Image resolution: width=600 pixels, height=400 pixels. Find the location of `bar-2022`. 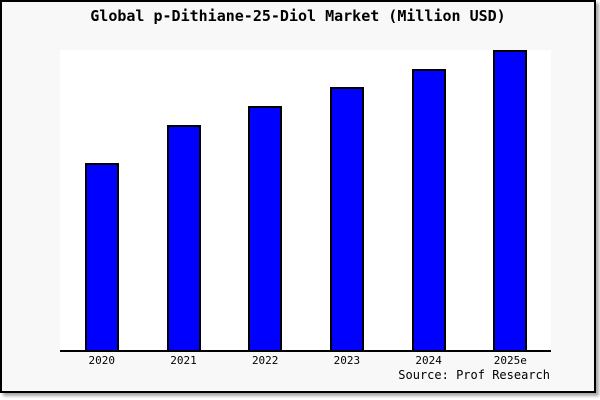

bar-2022 is located at coordinates (265, 228).